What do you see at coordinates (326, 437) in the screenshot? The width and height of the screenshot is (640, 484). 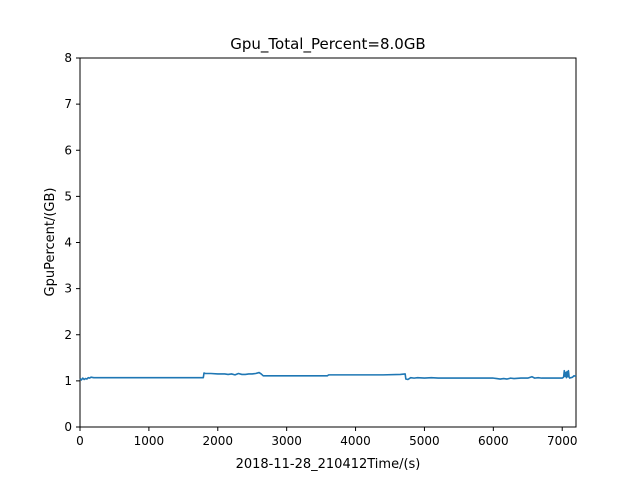 I see `x-axis: 0 1000 2000 3000 4000 5000 6000 7000` at bounding box center [326, 437].